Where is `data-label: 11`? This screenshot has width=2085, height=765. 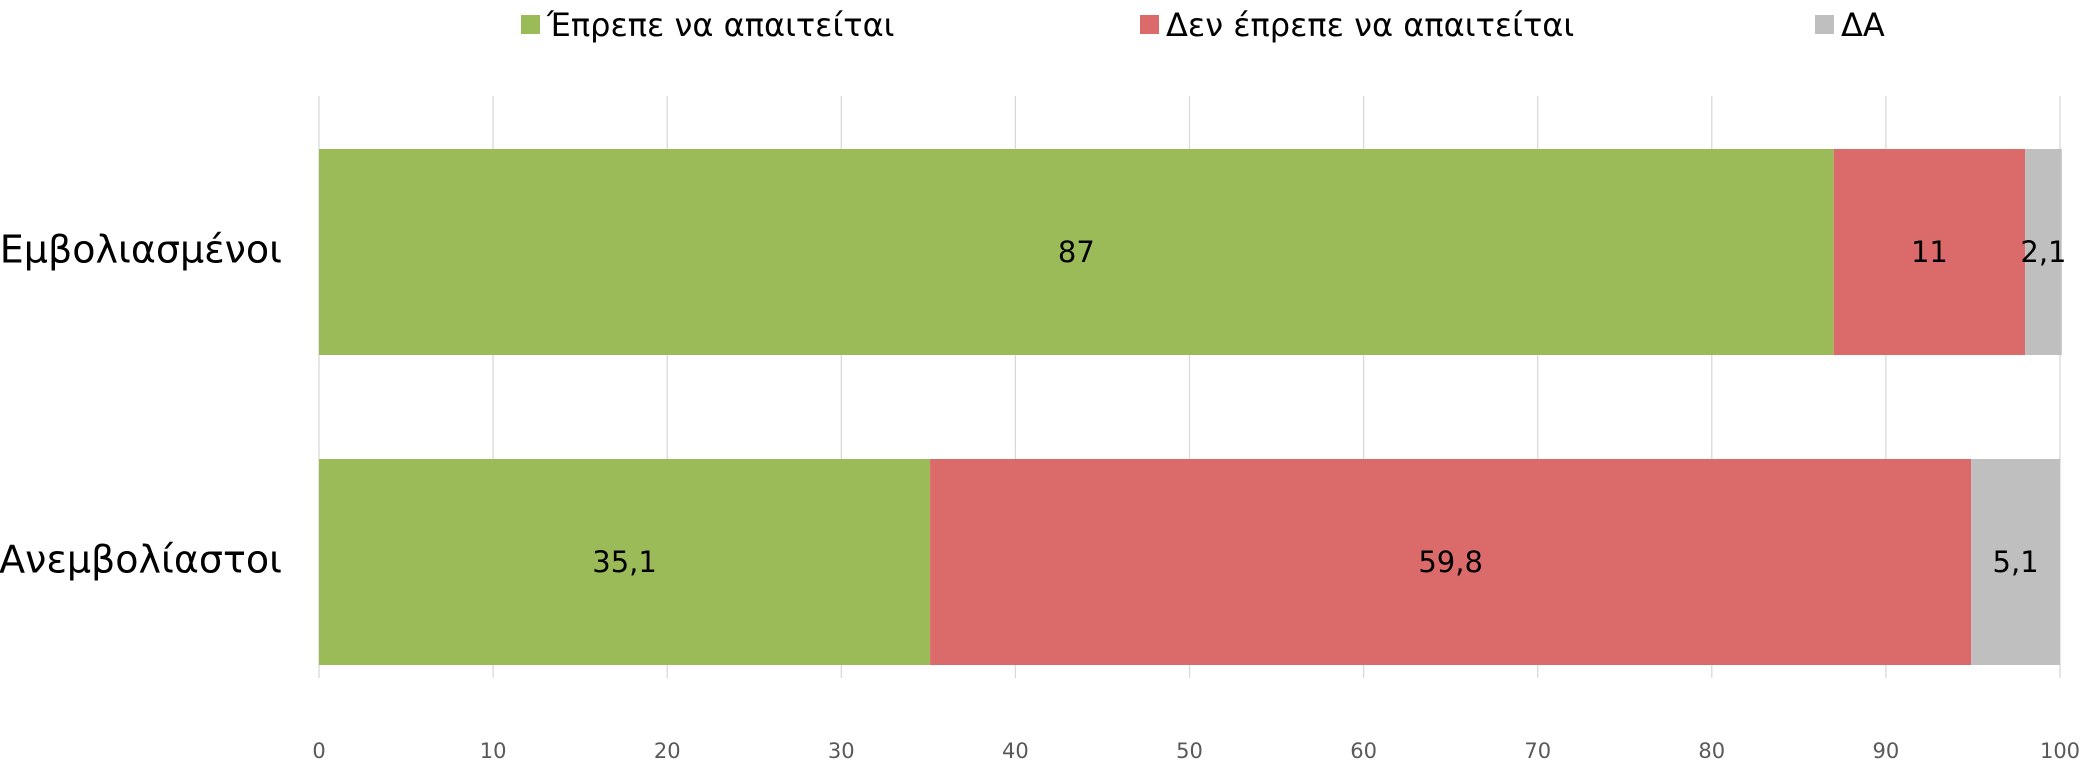
data-label: 11 is located at coordinates (1929, 252).